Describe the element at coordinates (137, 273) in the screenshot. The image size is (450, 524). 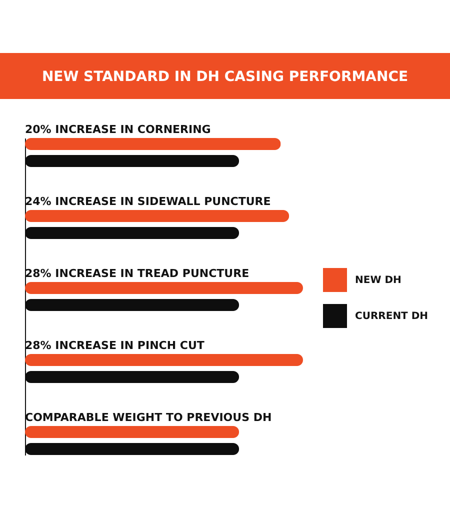
I see `y-tick-label: 28% INCREASE IN TREAD PUNCTURE` at that location.